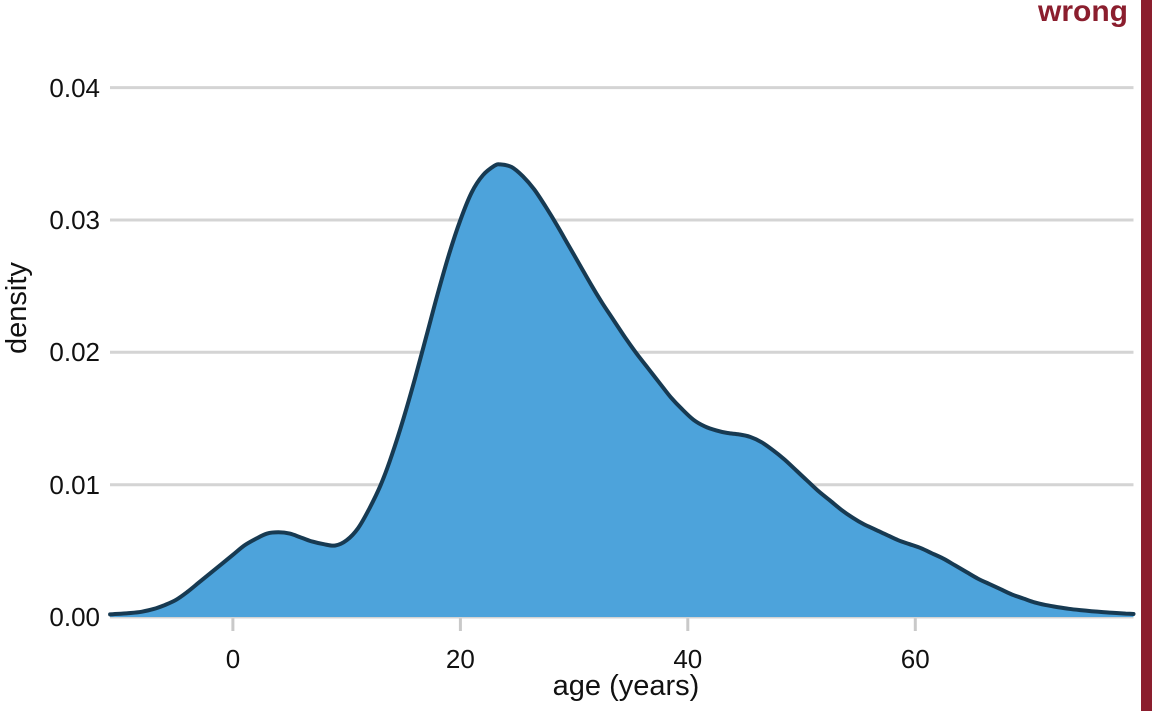  Describe the element at coordinates (1146, 355) in the screenshot. I see `wrong-stamp-bar` at that location.